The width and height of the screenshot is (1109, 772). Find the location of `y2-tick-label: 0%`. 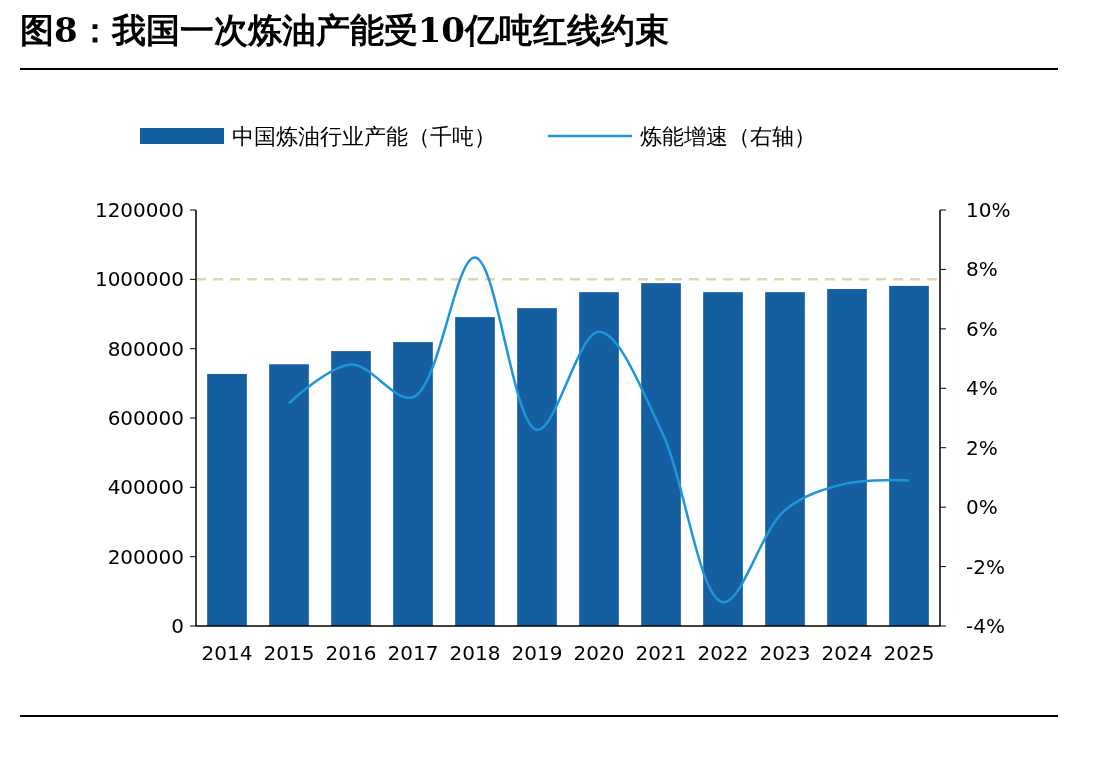

y2-tick-label: 0% is located at coordinates (982, 507).